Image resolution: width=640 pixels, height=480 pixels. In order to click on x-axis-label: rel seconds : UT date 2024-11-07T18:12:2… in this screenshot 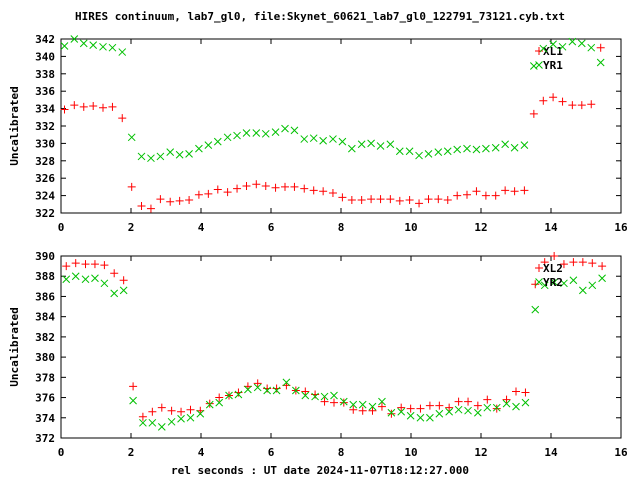, I will do `click(320, 470)`.